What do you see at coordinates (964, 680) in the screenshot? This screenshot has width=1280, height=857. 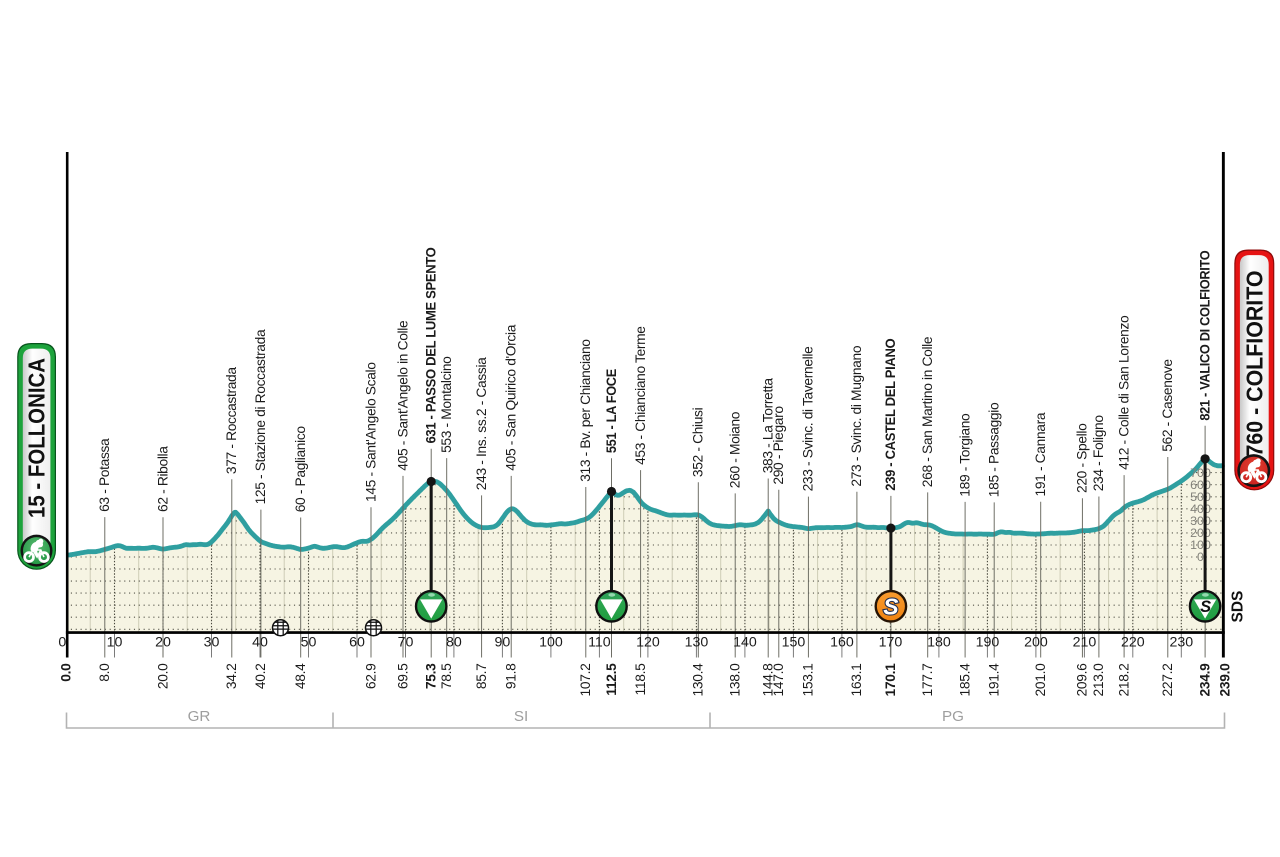 I see `svg-text: 185.4` at bounding box center [964, 680].